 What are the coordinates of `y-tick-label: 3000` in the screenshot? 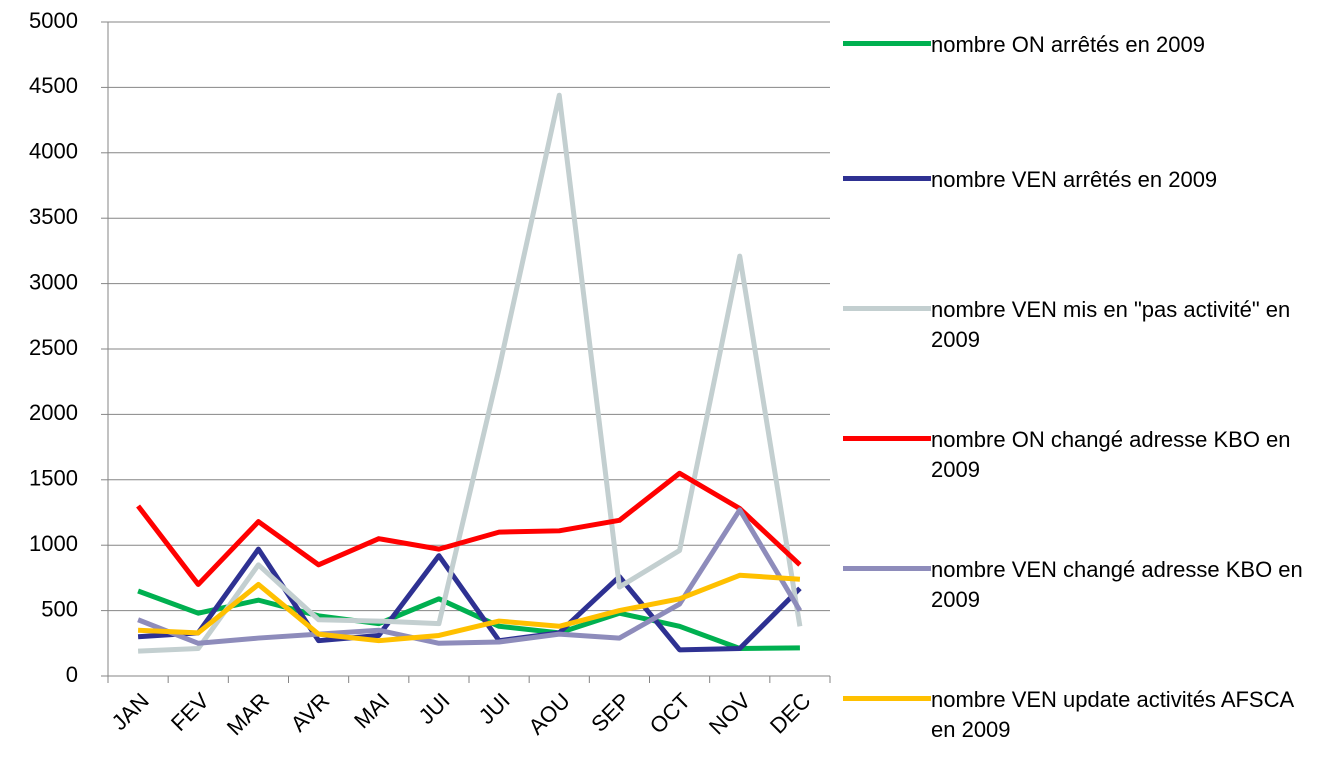 It's located at (53, 281).